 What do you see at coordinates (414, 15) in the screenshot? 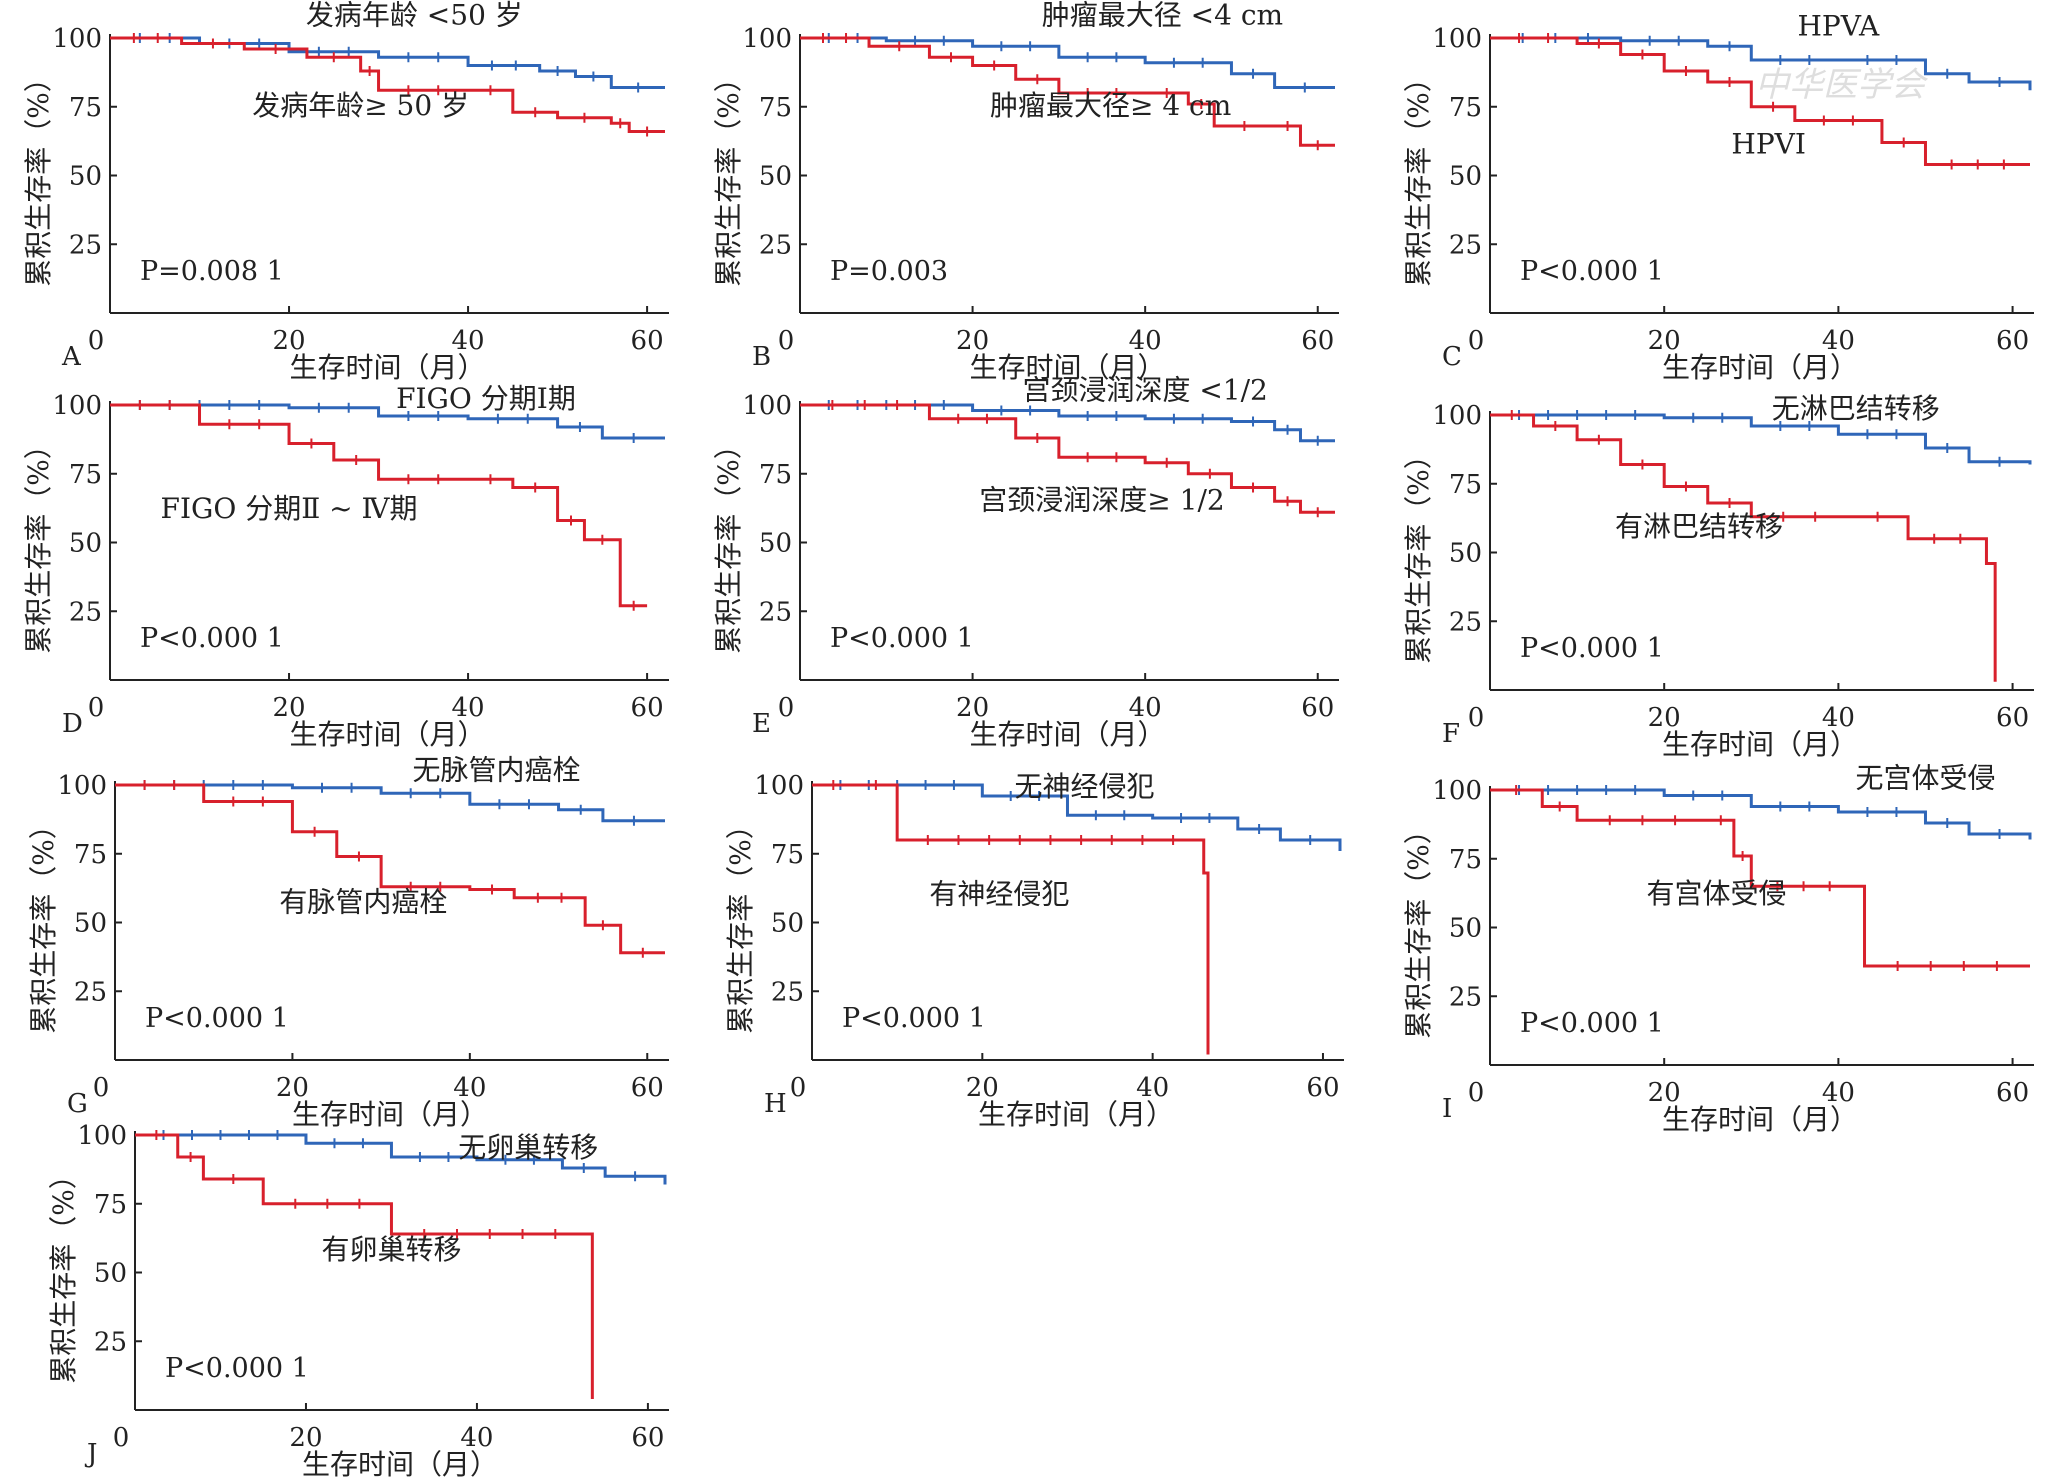
I see `series-label-blue: 发病年龄 <50 岁` at bounding box center [414, 15].